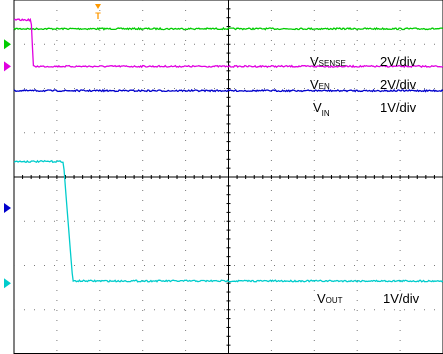 This screenshot has width=443, height=354. Describe the element at coordinates (398, 84) in the screenshot. I see `ven-scale: 2V/div` at that location.